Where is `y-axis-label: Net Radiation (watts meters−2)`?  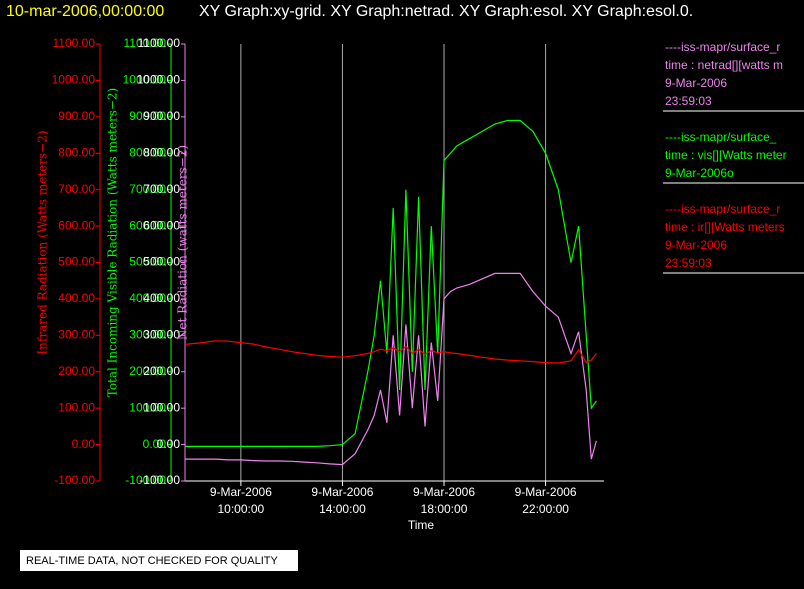
y-axis-label: Net Radiation (watts meters−2) is located at coordinates (183, 242).